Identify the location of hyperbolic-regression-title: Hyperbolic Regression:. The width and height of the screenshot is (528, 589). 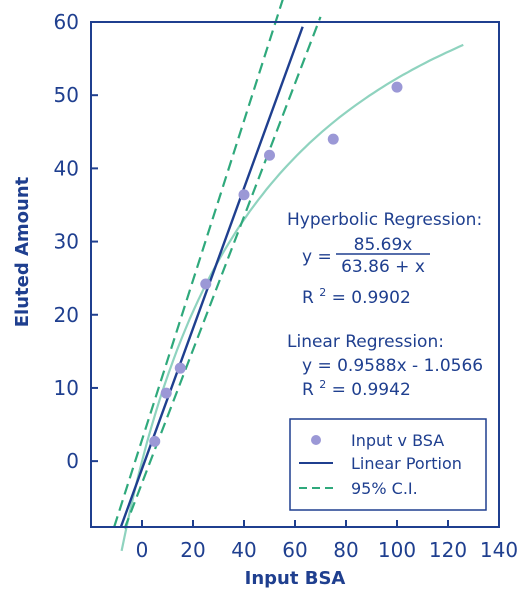
(384, 220).